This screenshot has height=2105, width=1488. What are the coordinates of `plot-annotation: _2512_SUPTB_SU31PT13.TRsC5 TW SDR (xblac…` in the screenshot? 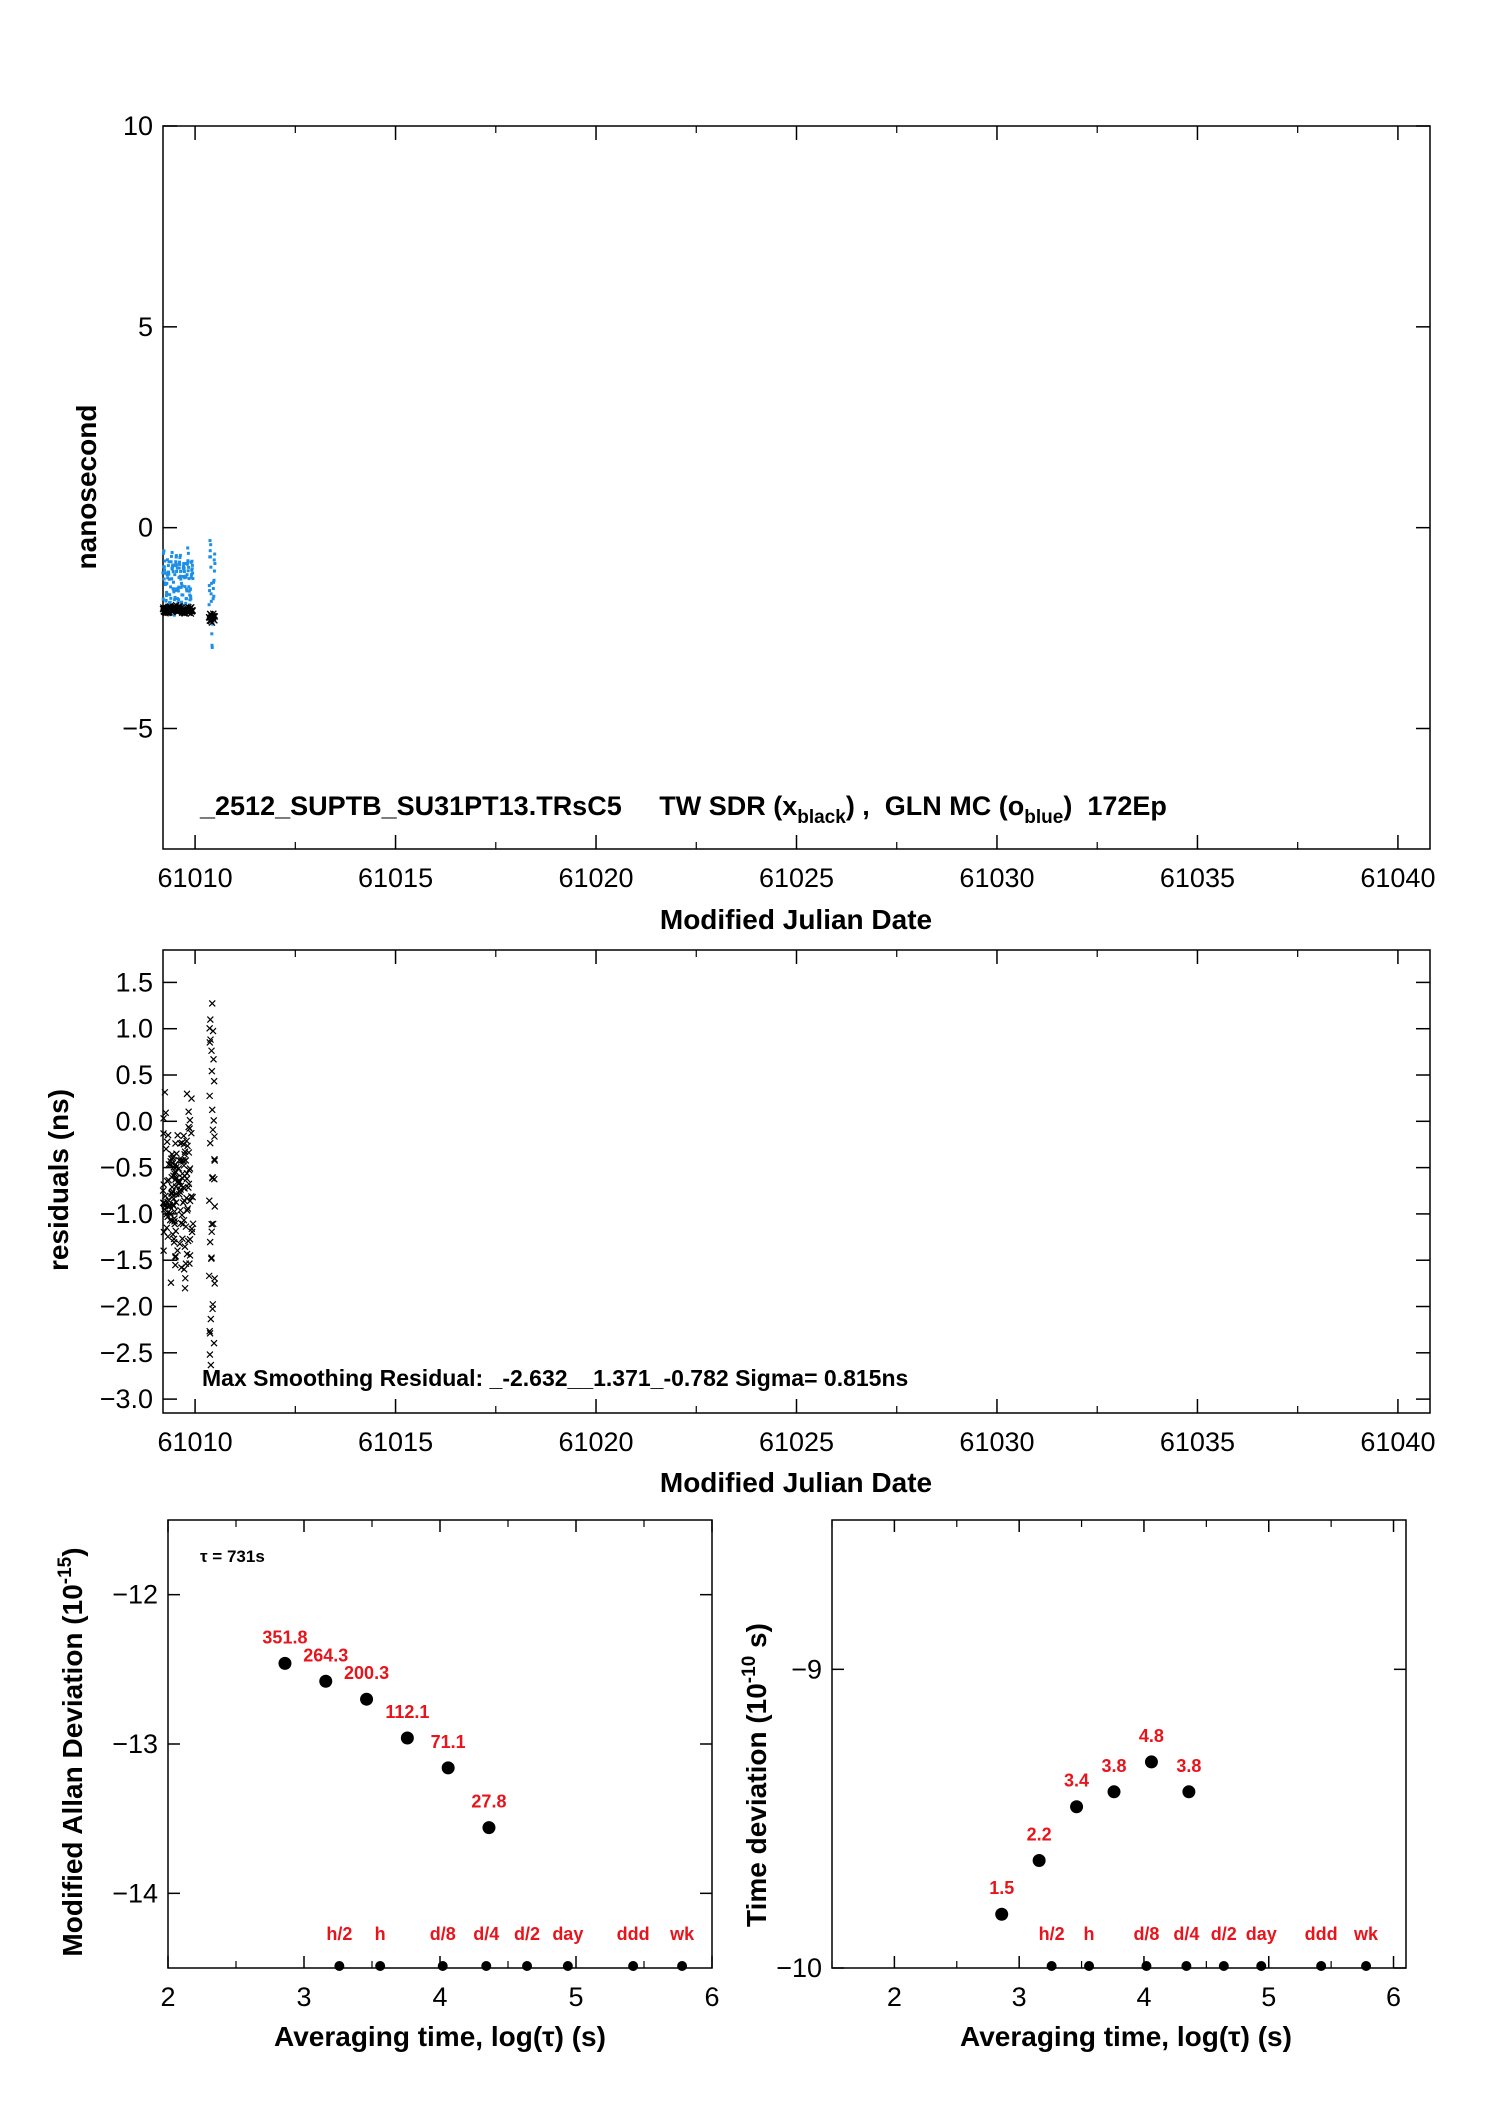 It's located at (683, 809).